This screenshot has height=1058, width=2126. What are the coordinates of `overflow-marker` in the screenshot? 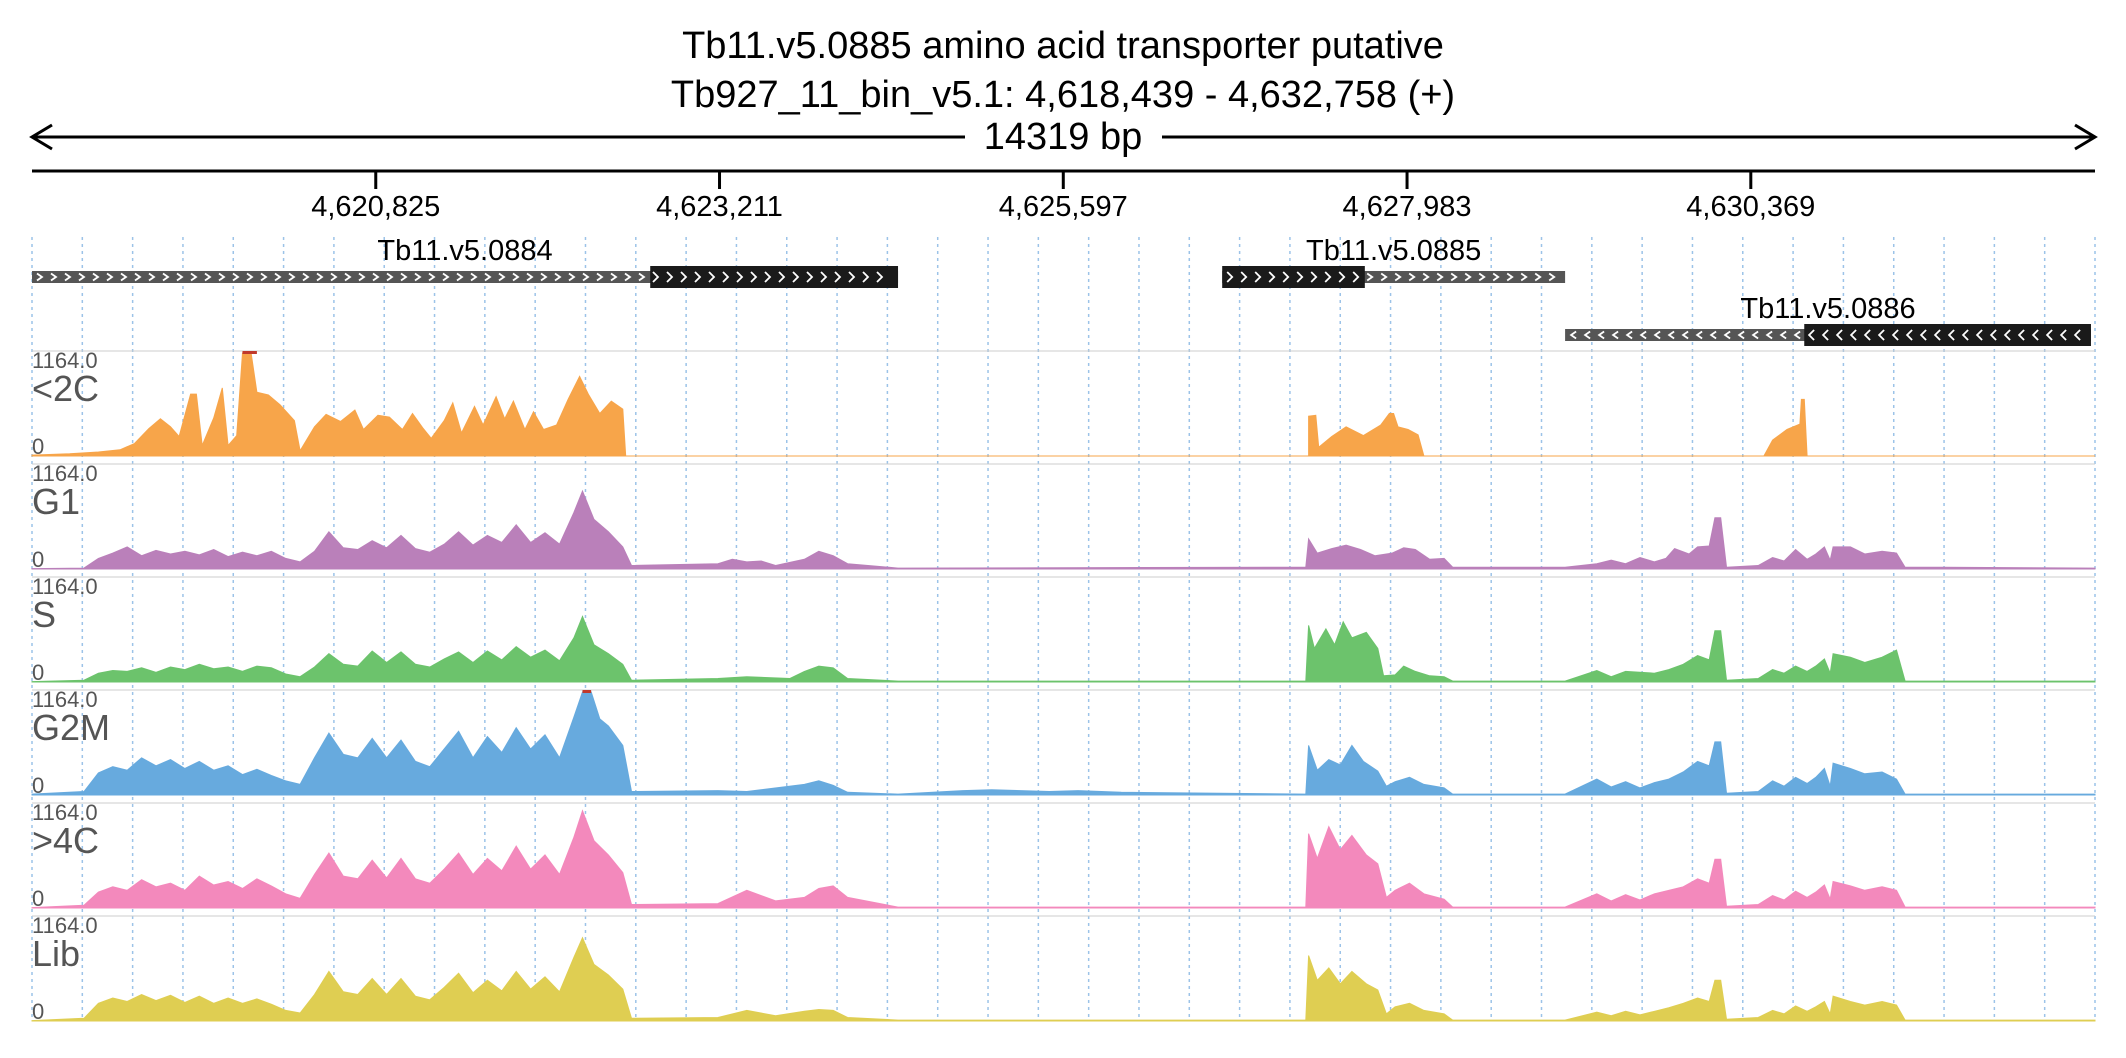 It's located at (587, 691).